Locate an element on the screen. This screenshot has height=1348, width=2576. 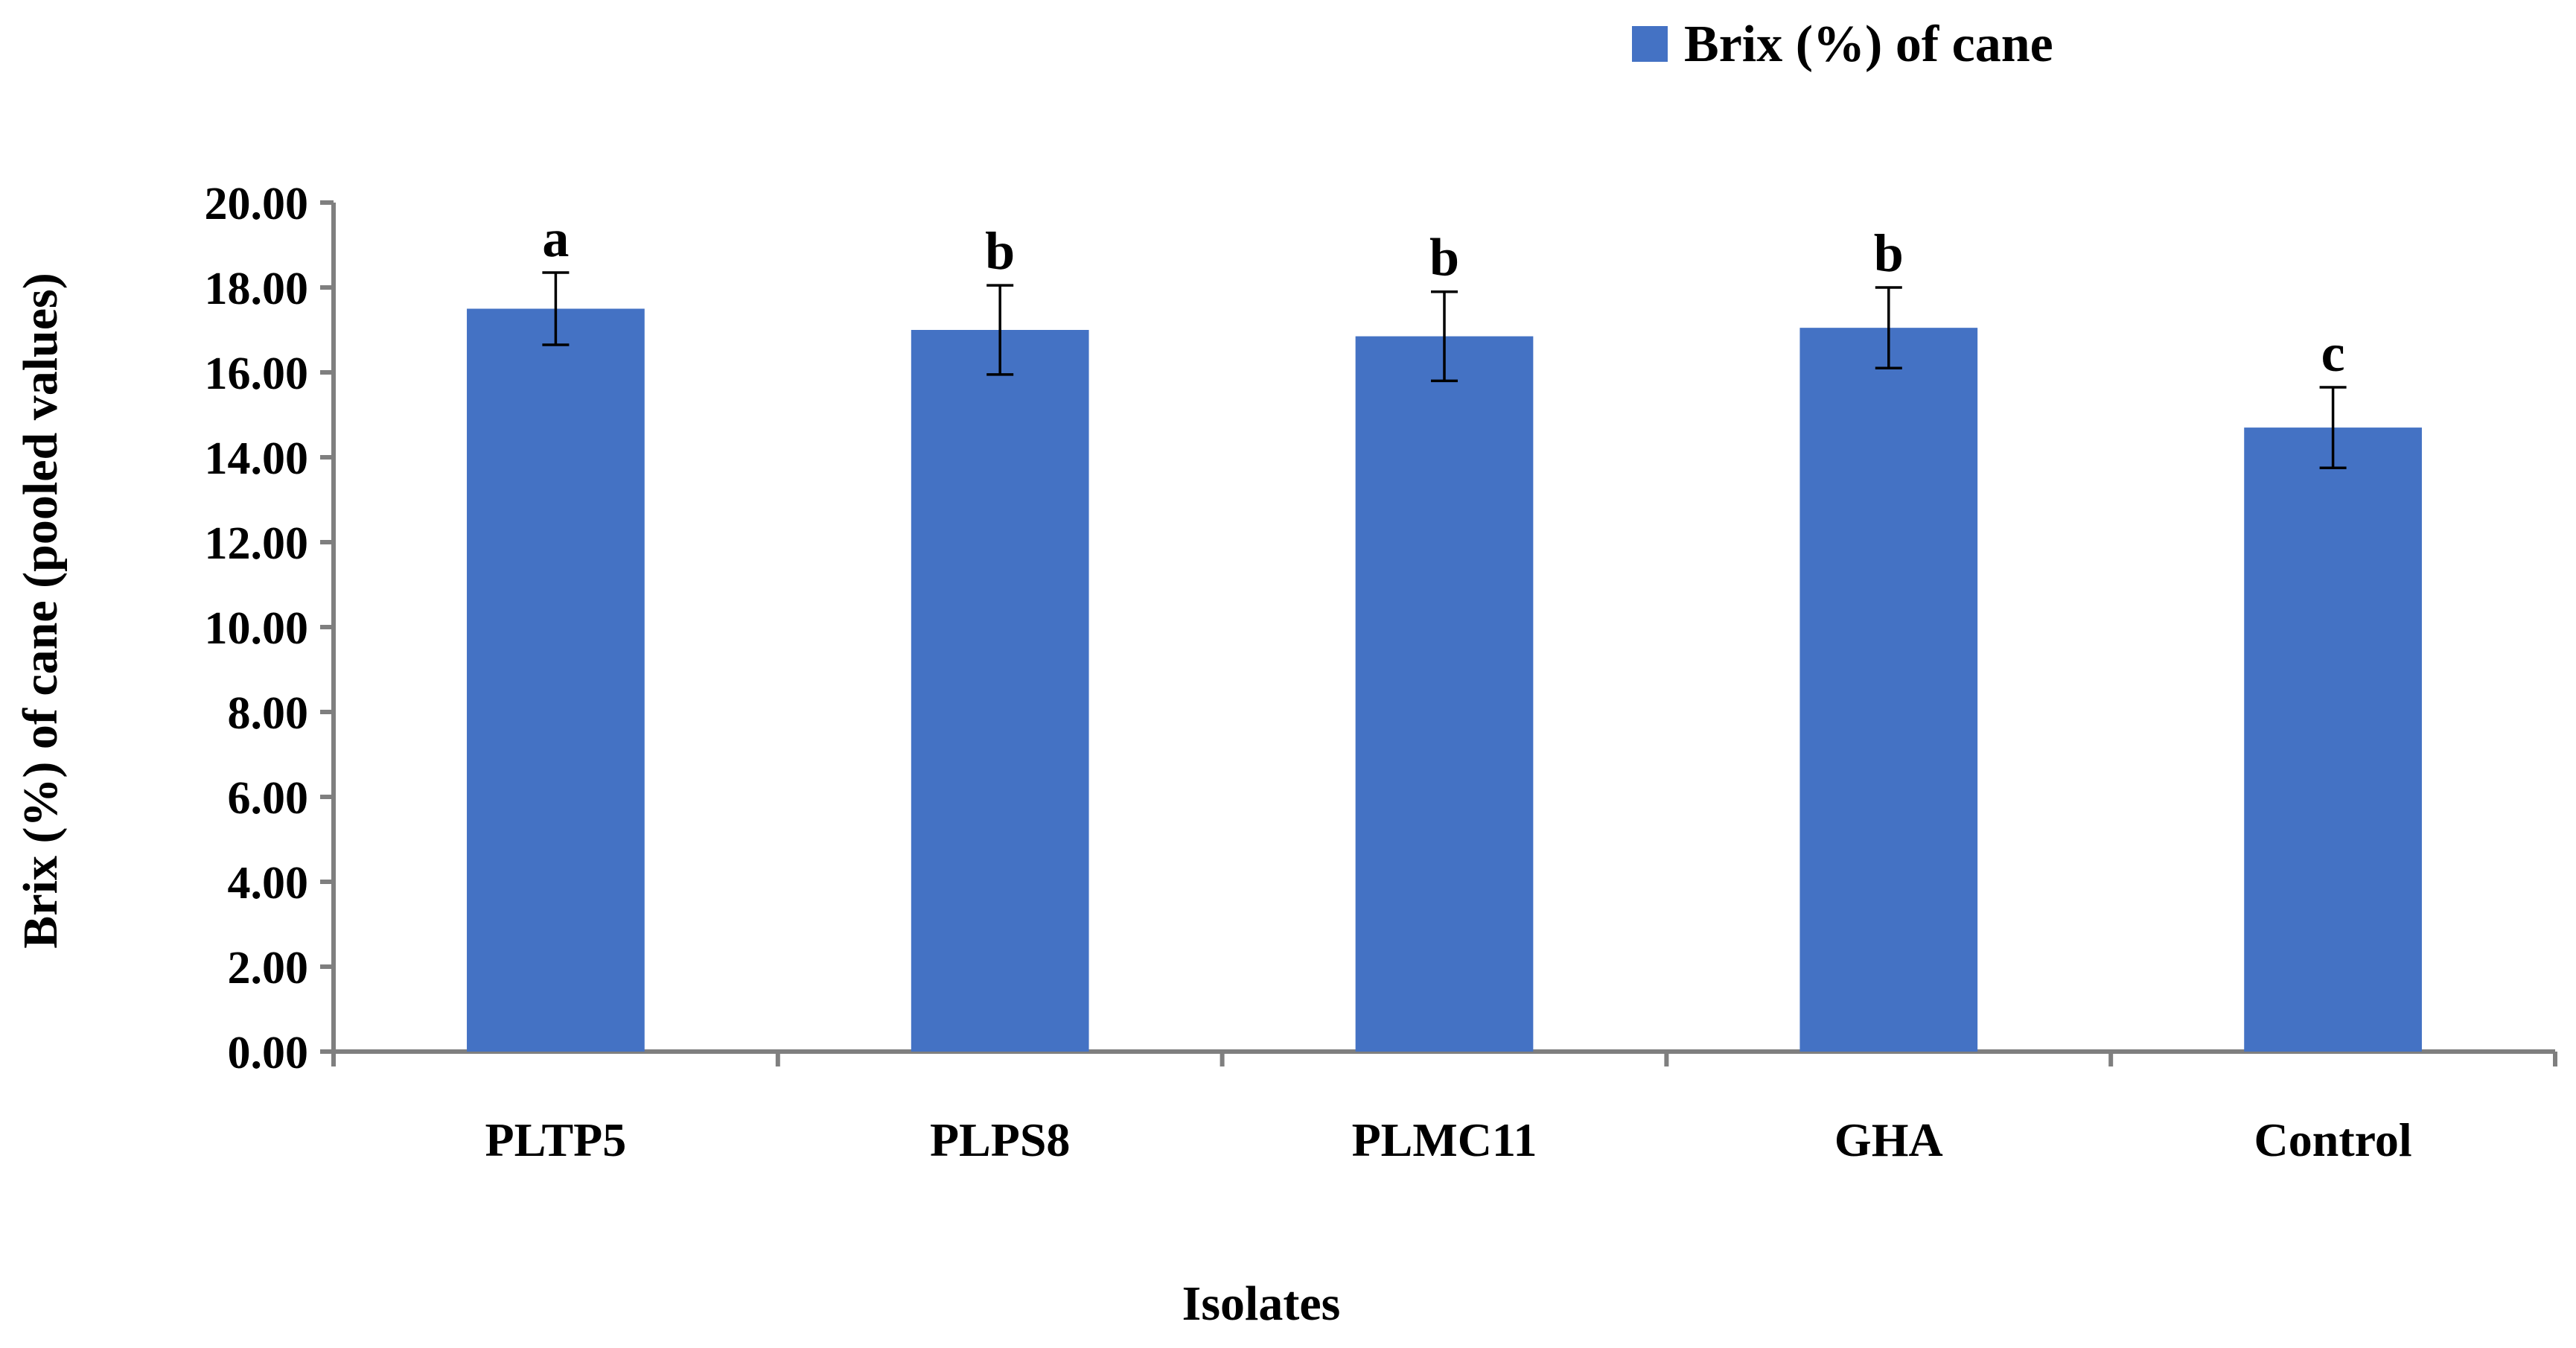
y-tick-label: 2.00 is located at coordinates (268, 968).